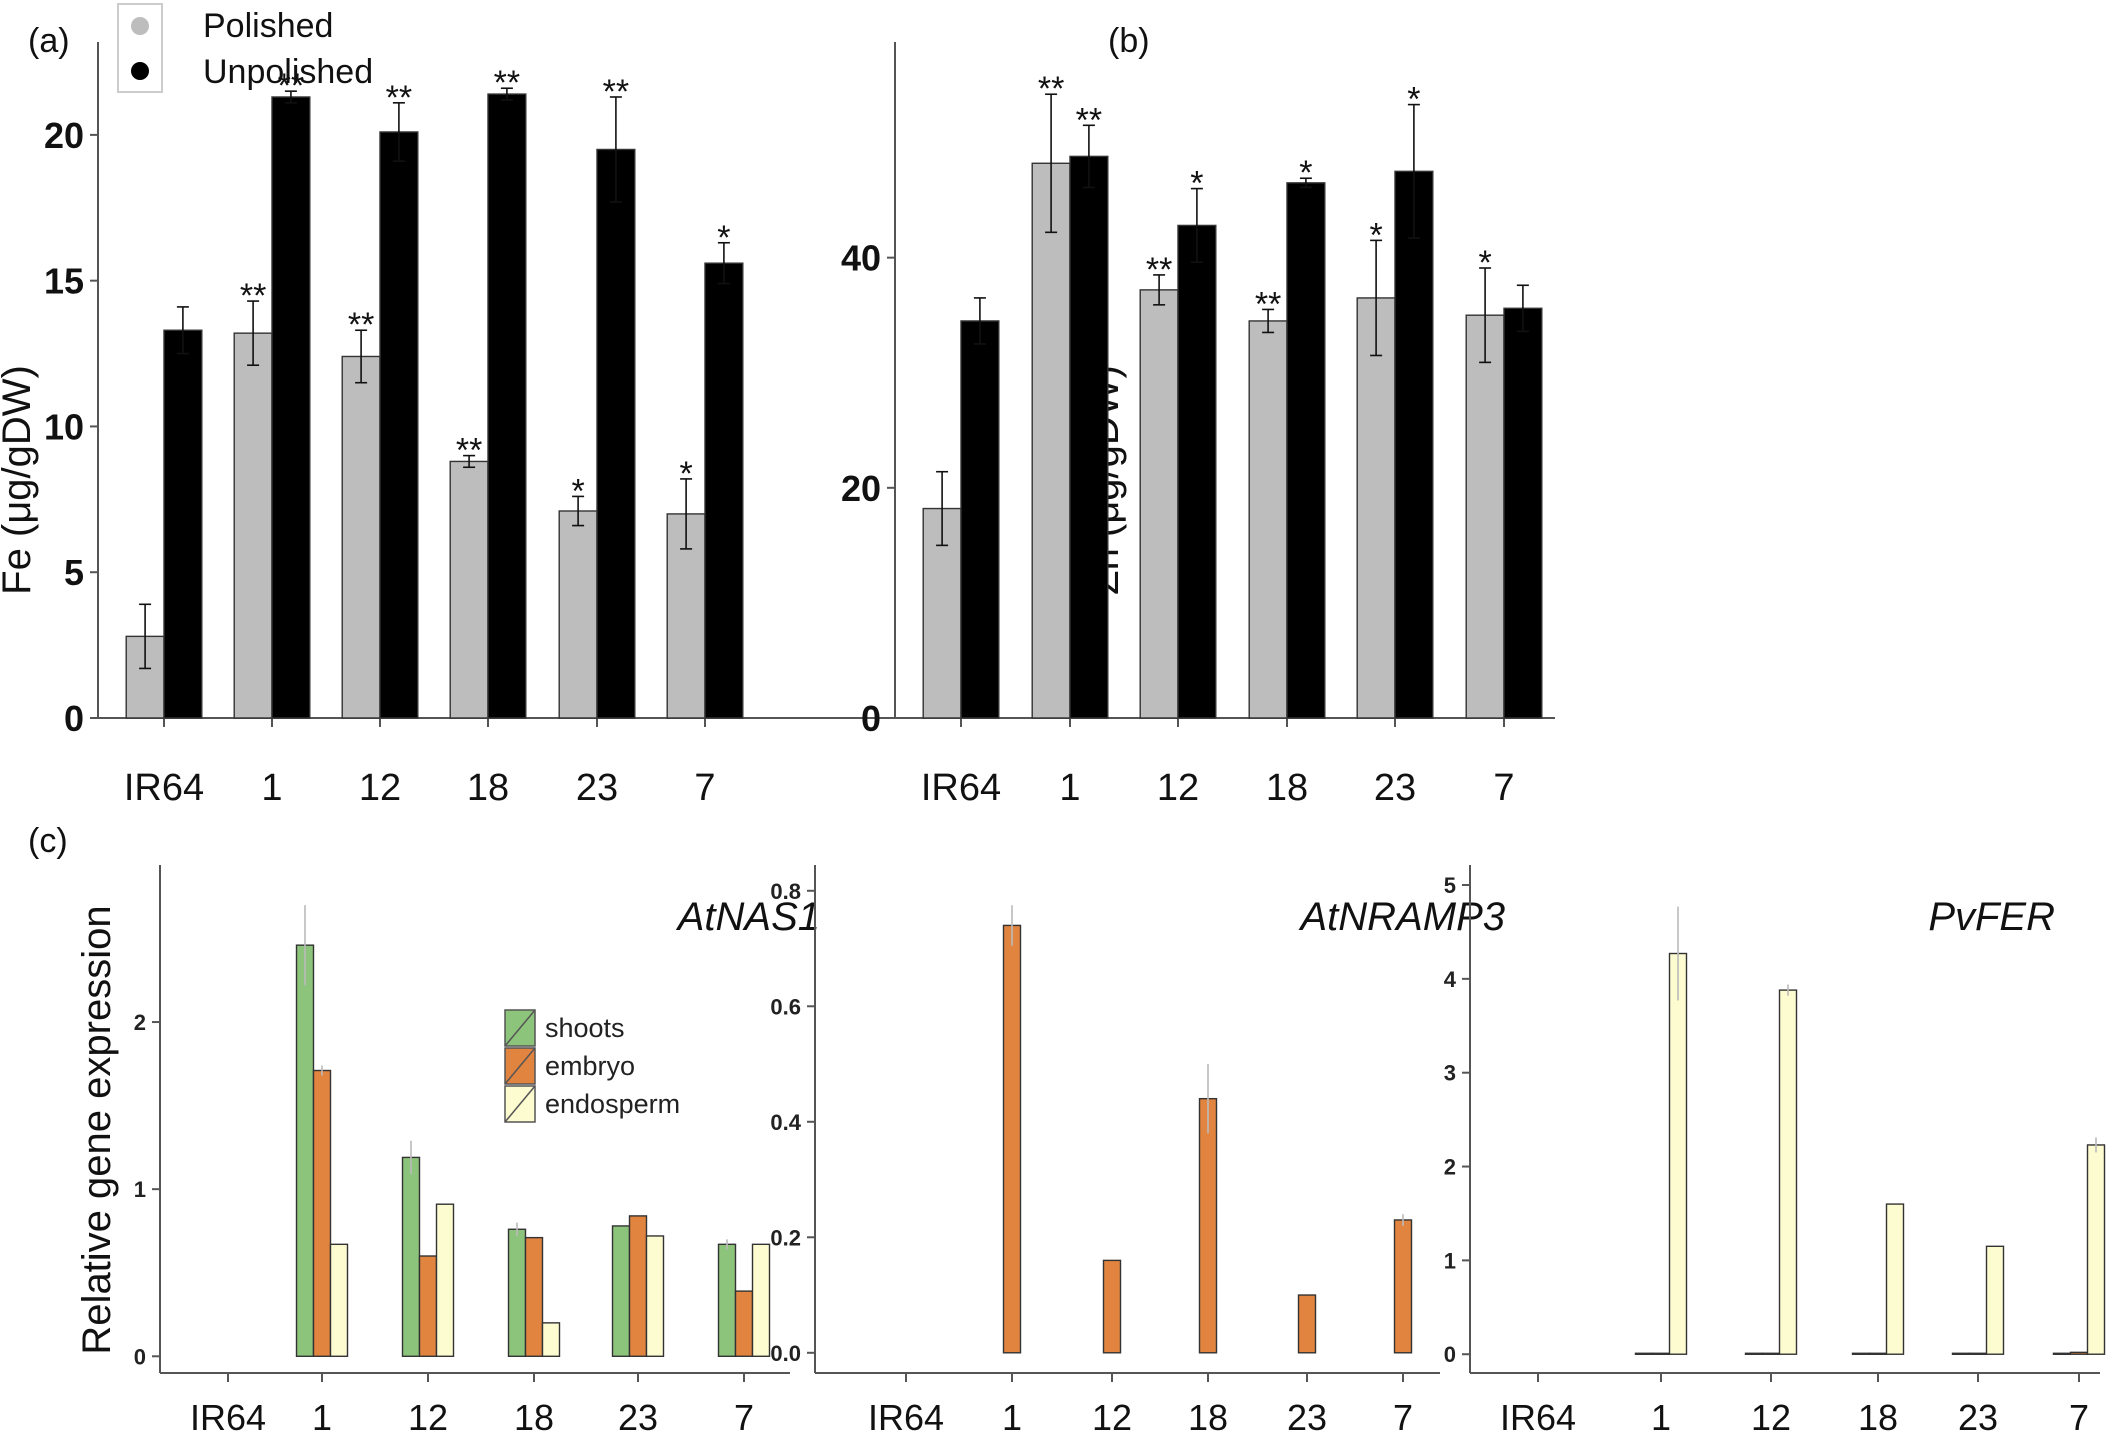  I want to click on legend-c-embryo-hatch, so click(520, 1066).